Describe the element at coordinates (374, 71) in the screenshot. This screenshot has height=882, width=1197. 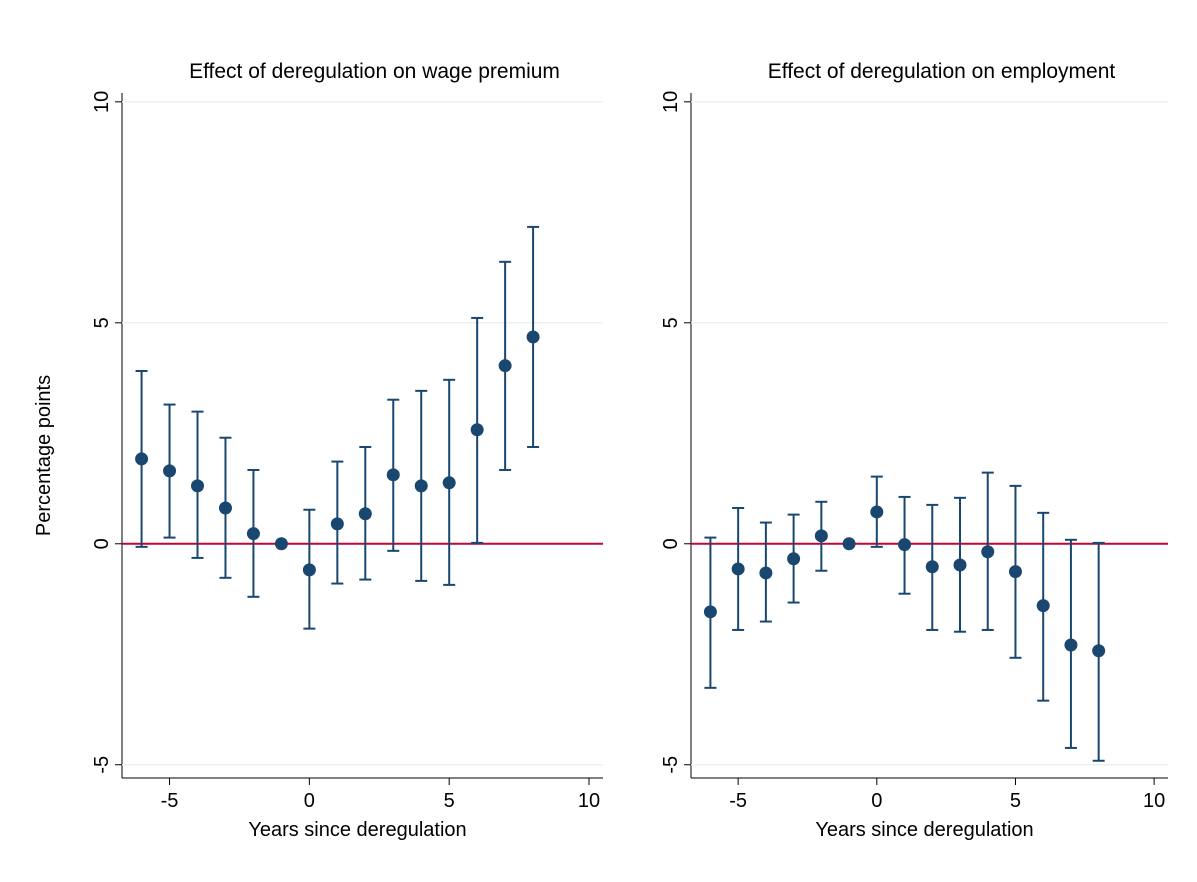
I see `chart-title: Effect of deregulation on wage premium` at that location.